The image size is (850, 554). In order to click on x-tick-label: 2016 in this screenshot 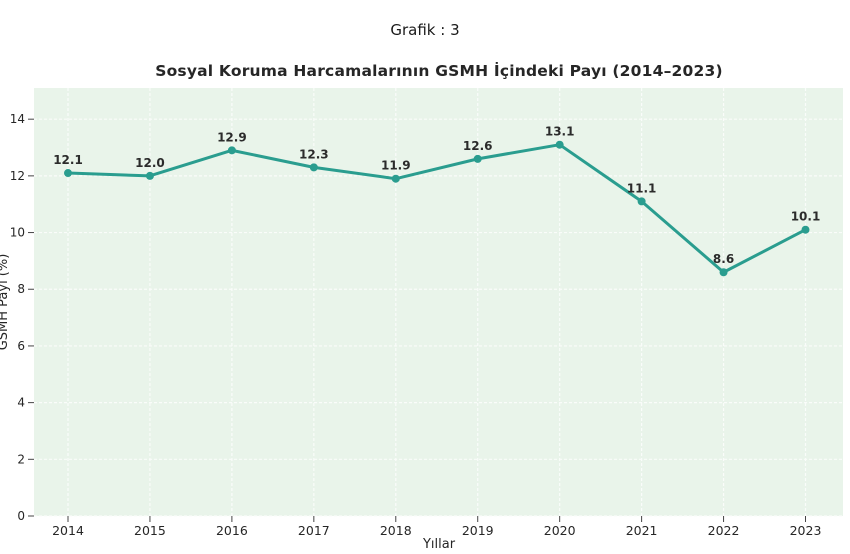, I will do `click(232, 530)`.